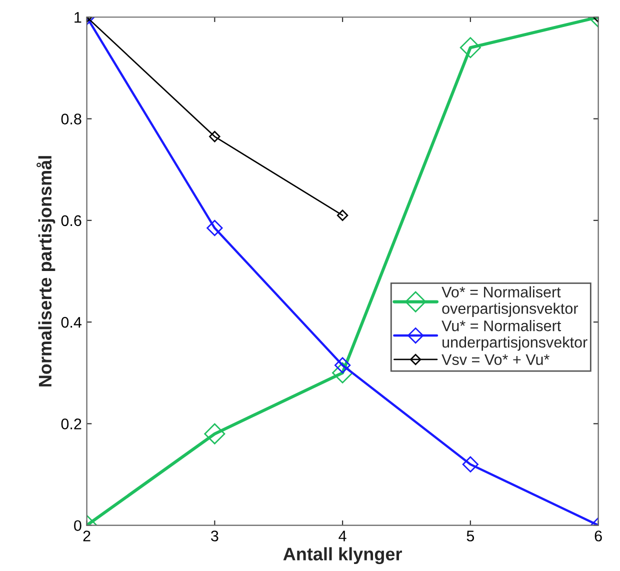 This screenshot has width=620, height=571. Describe the element at coordinates (71, 220) in the screenshot. I see `y-tick-label: 0.6` at that location.